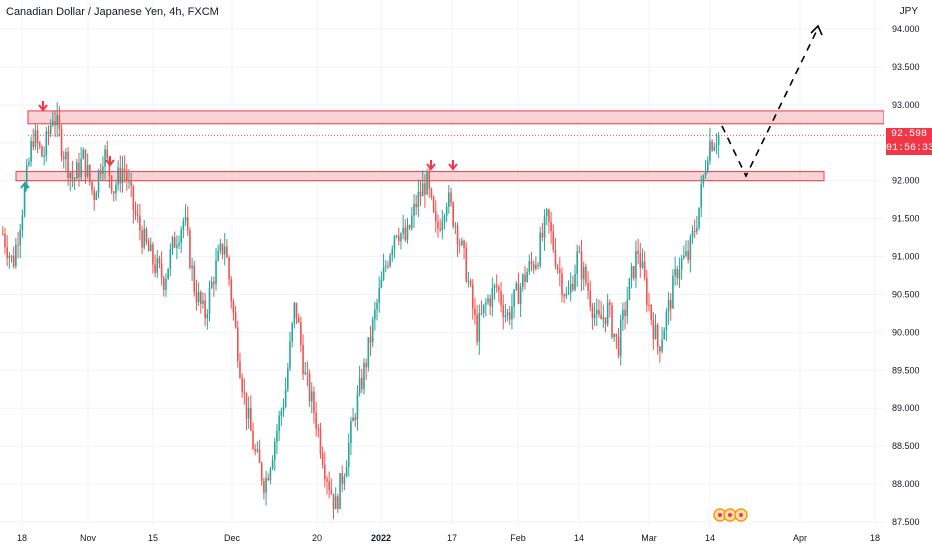  What do you see at coordinates (906, 257) in the screenshot?
I see `price-tick-label: 91.000` at bounding box center [906, 257].